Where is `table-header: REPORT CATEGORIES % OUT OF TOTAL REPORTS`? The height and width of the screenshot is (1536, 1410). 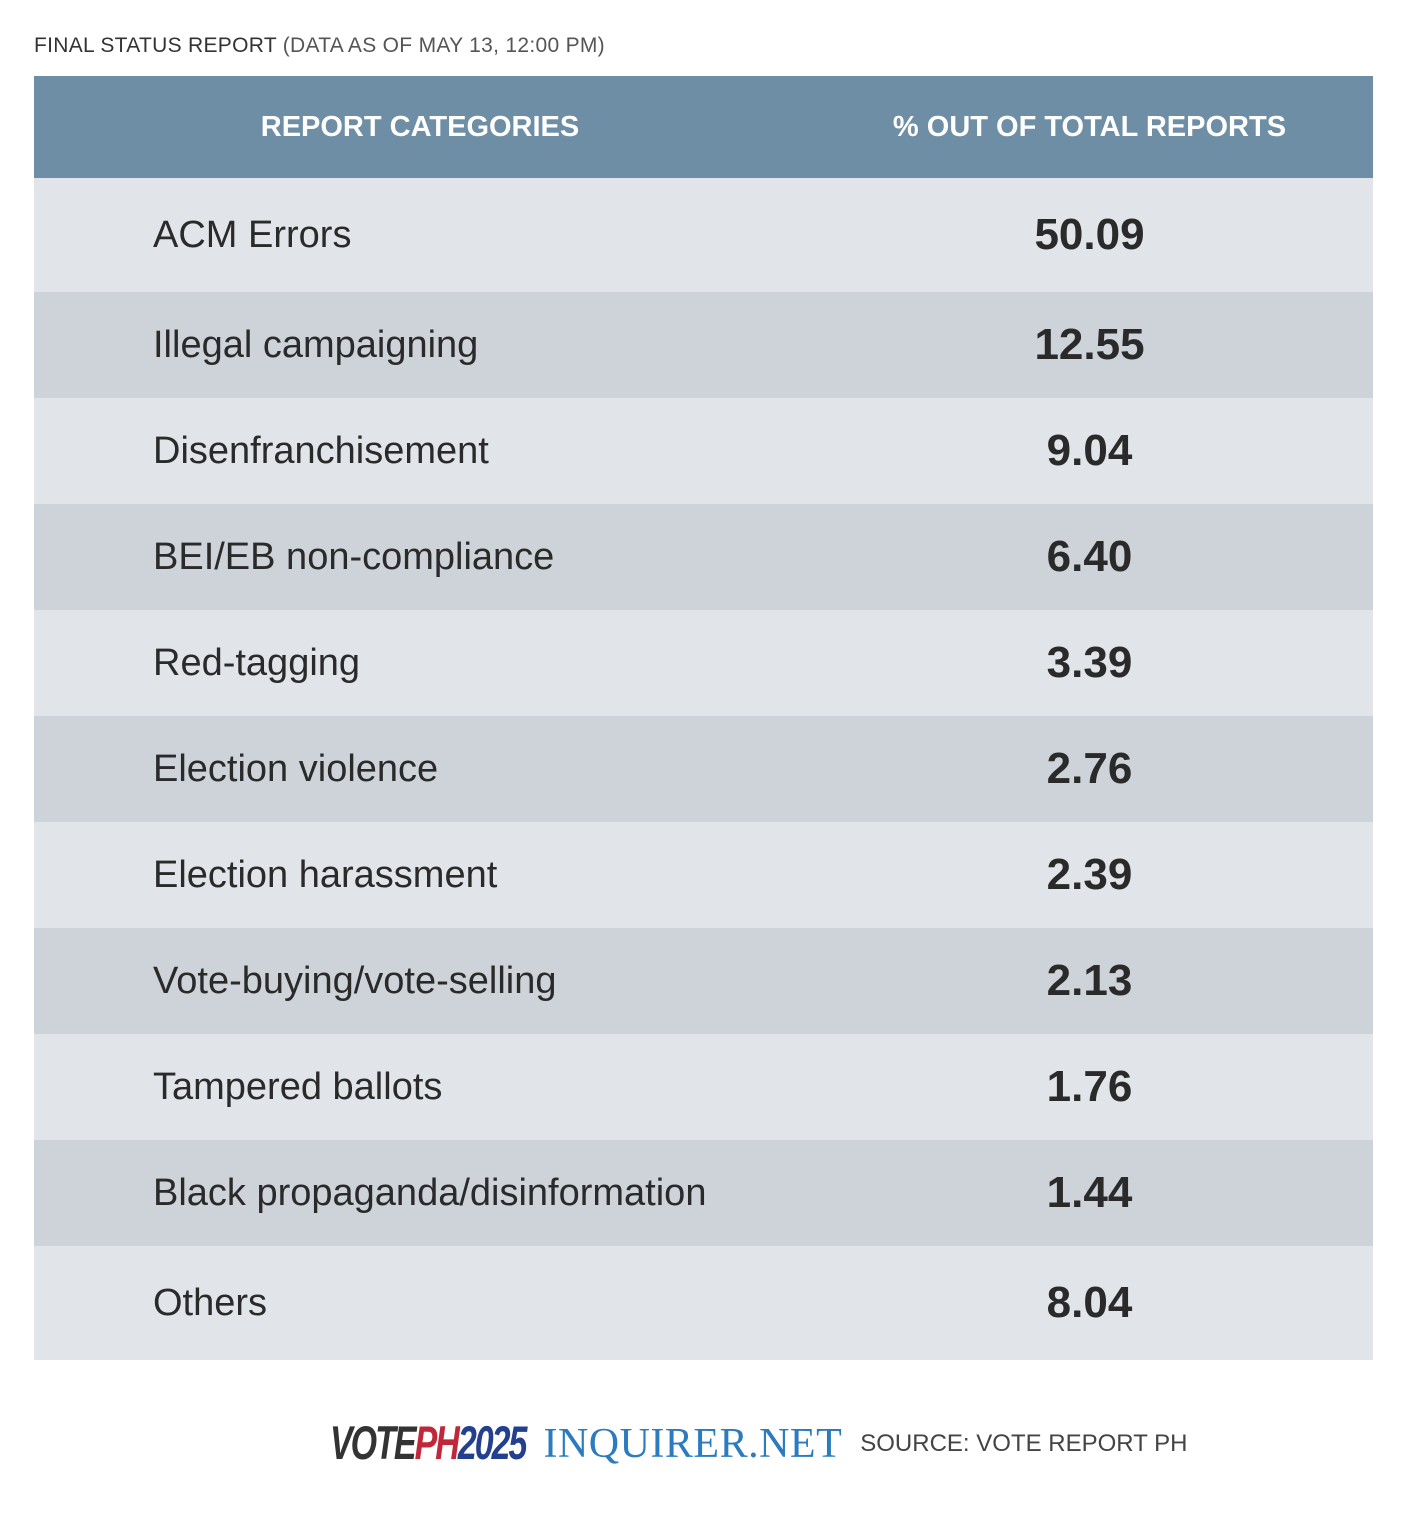 table-header: REPORT CATEGORIES % OUT OF TOTAL REPORTS is located at coordinates (703, 127).